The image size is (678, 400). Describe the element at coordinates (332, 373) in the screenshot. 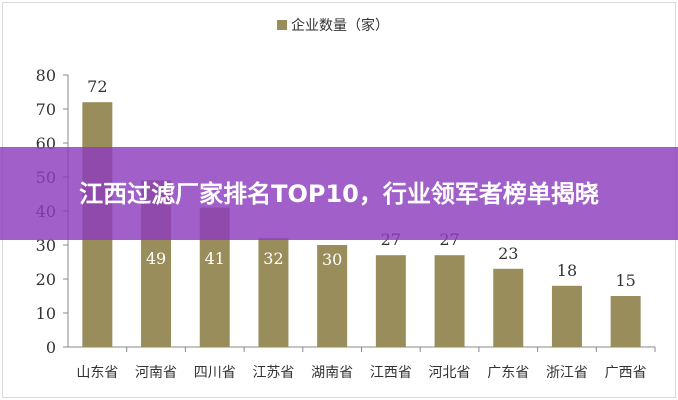

I see `x-tick-label: 湖南省` at that location.